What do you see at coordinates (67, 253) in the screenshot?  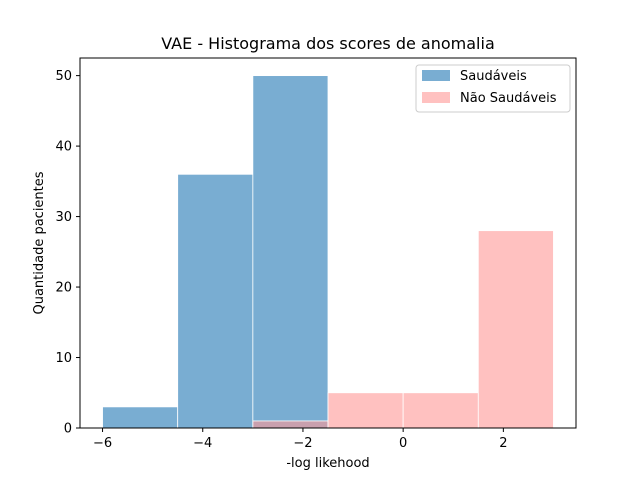 I see `y-axis-ticks: 0 10 20 30 40 50` at bounding box center [67, 253].